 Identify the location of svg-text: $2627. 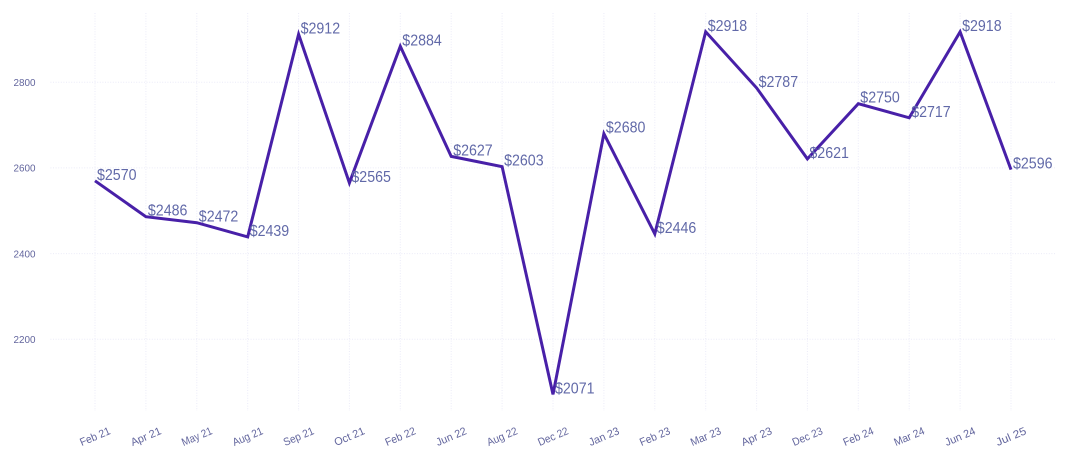
(473, 150).